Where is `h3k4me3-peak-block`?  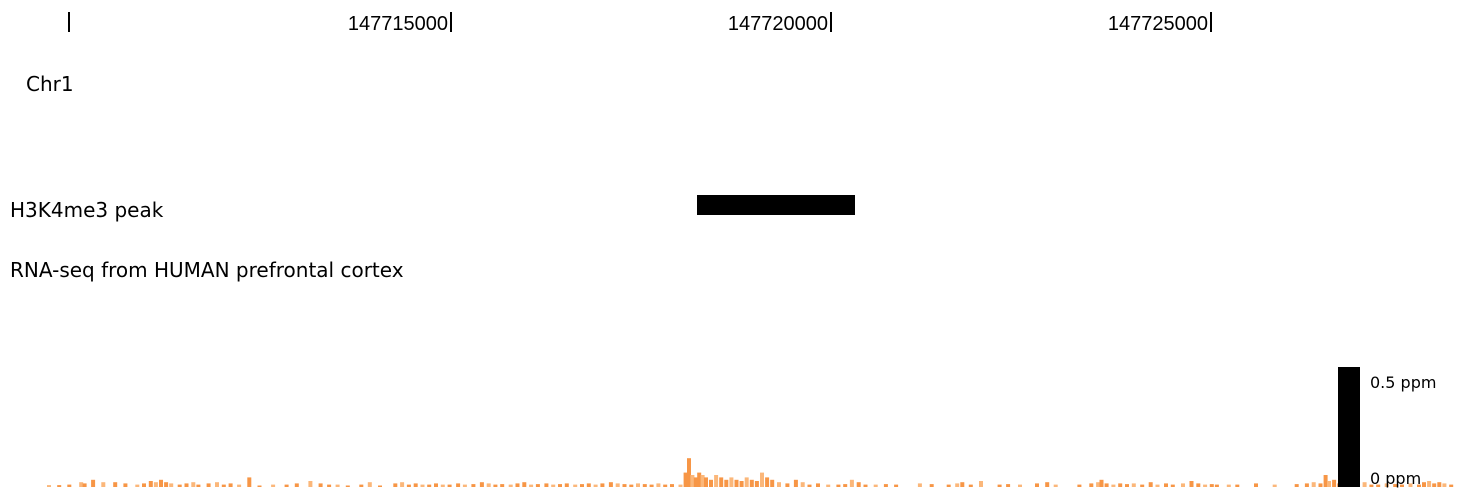
h3k4me3-peak-block is located at coordinates (776, 205).